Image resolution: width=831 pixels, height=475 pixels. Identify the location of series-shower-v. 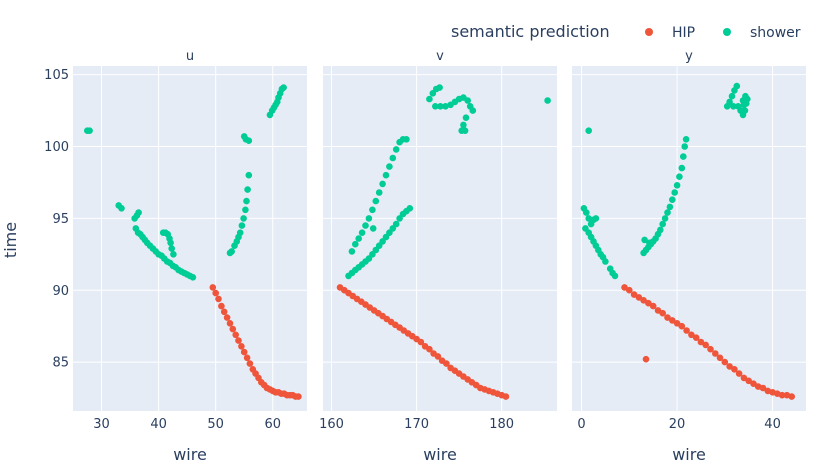
(448, 182).